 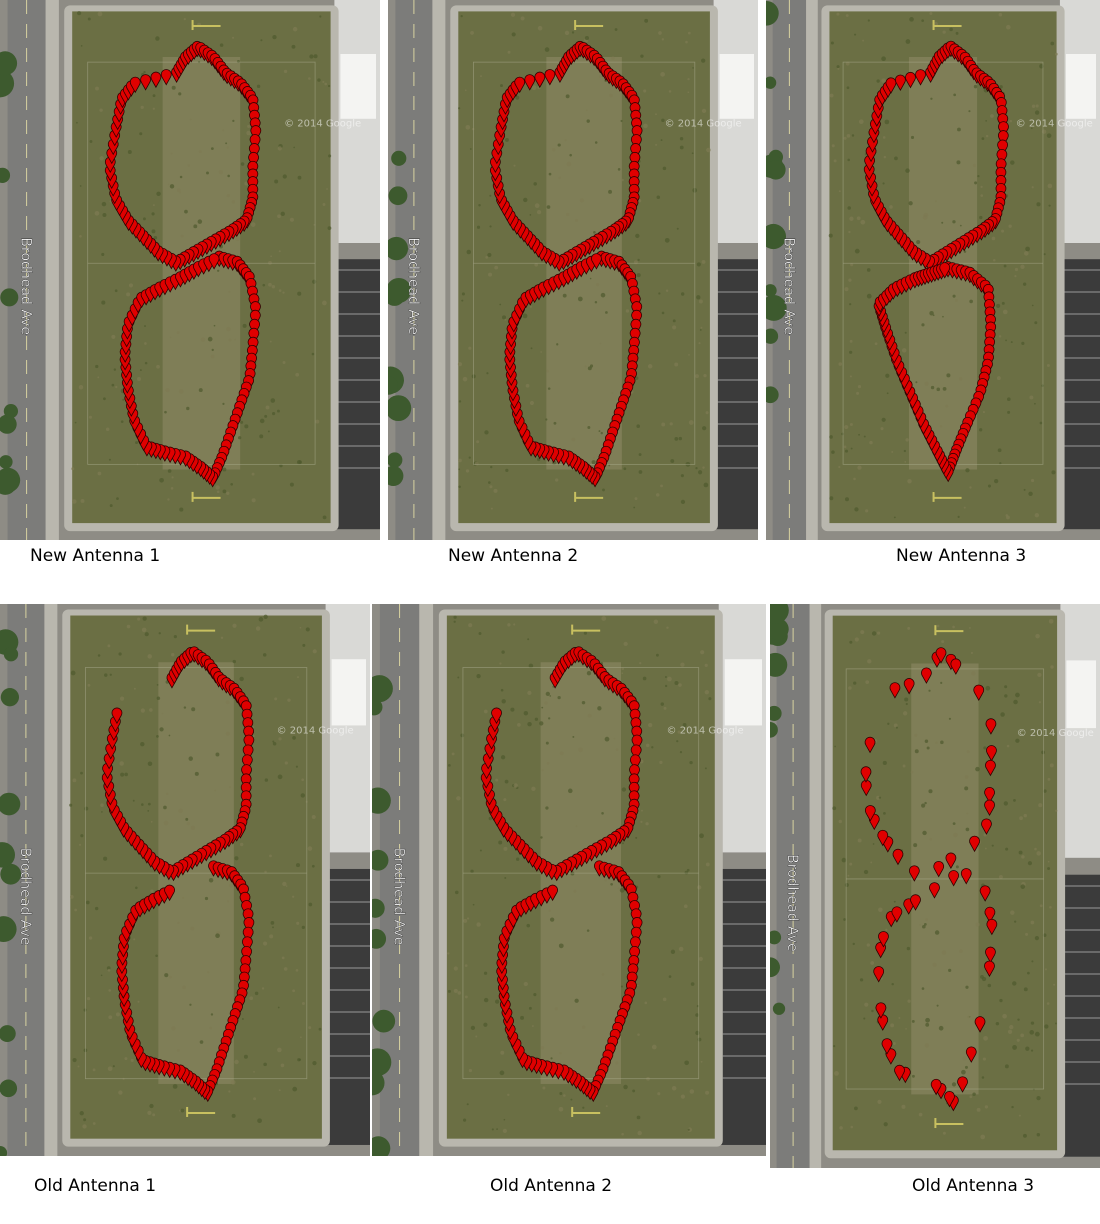 I want to click on building-roof, so click(x=358, y=86).